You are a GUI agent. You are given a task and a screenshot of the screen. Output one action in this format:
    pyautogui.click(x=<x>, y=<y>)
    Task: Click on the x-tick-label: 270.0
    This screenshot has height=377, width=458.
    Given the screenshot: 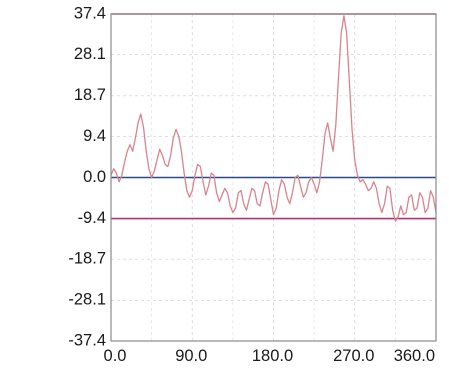 What is the action you would take?
    pyautogui.click(x=353, y=356)
    